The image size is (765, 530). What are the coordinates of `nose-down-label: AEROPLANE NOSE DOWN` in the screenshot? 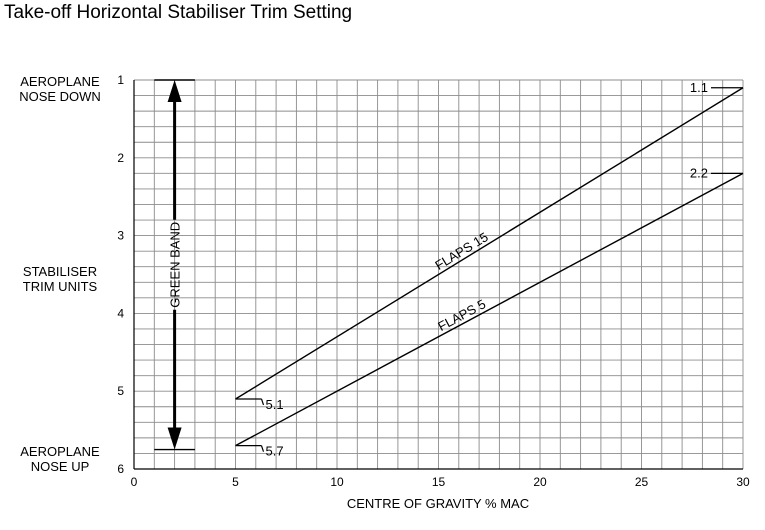 It's located at (60, 89).